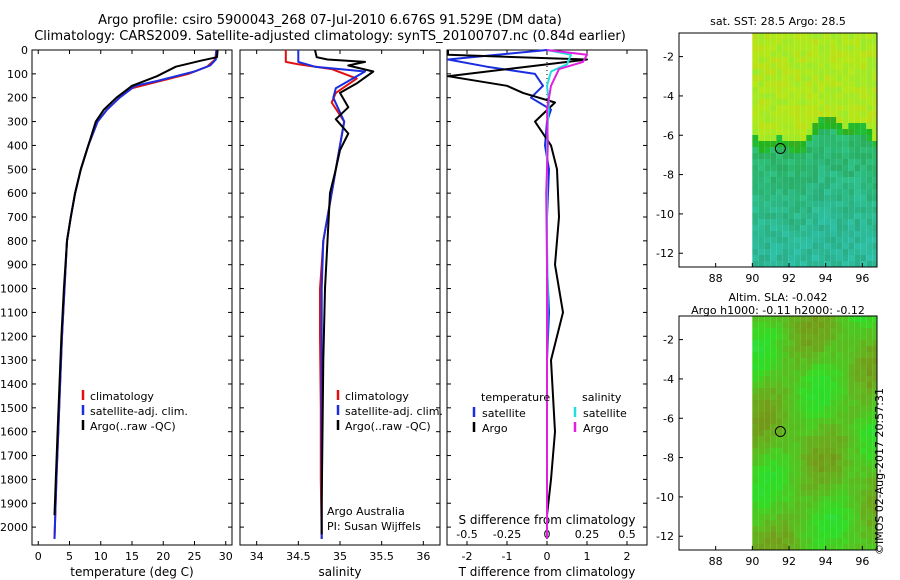 Image resolution: width=900 pixels, height=580 pixels. I want to click on legend-label-temperature: climatology, so click(122, 396).